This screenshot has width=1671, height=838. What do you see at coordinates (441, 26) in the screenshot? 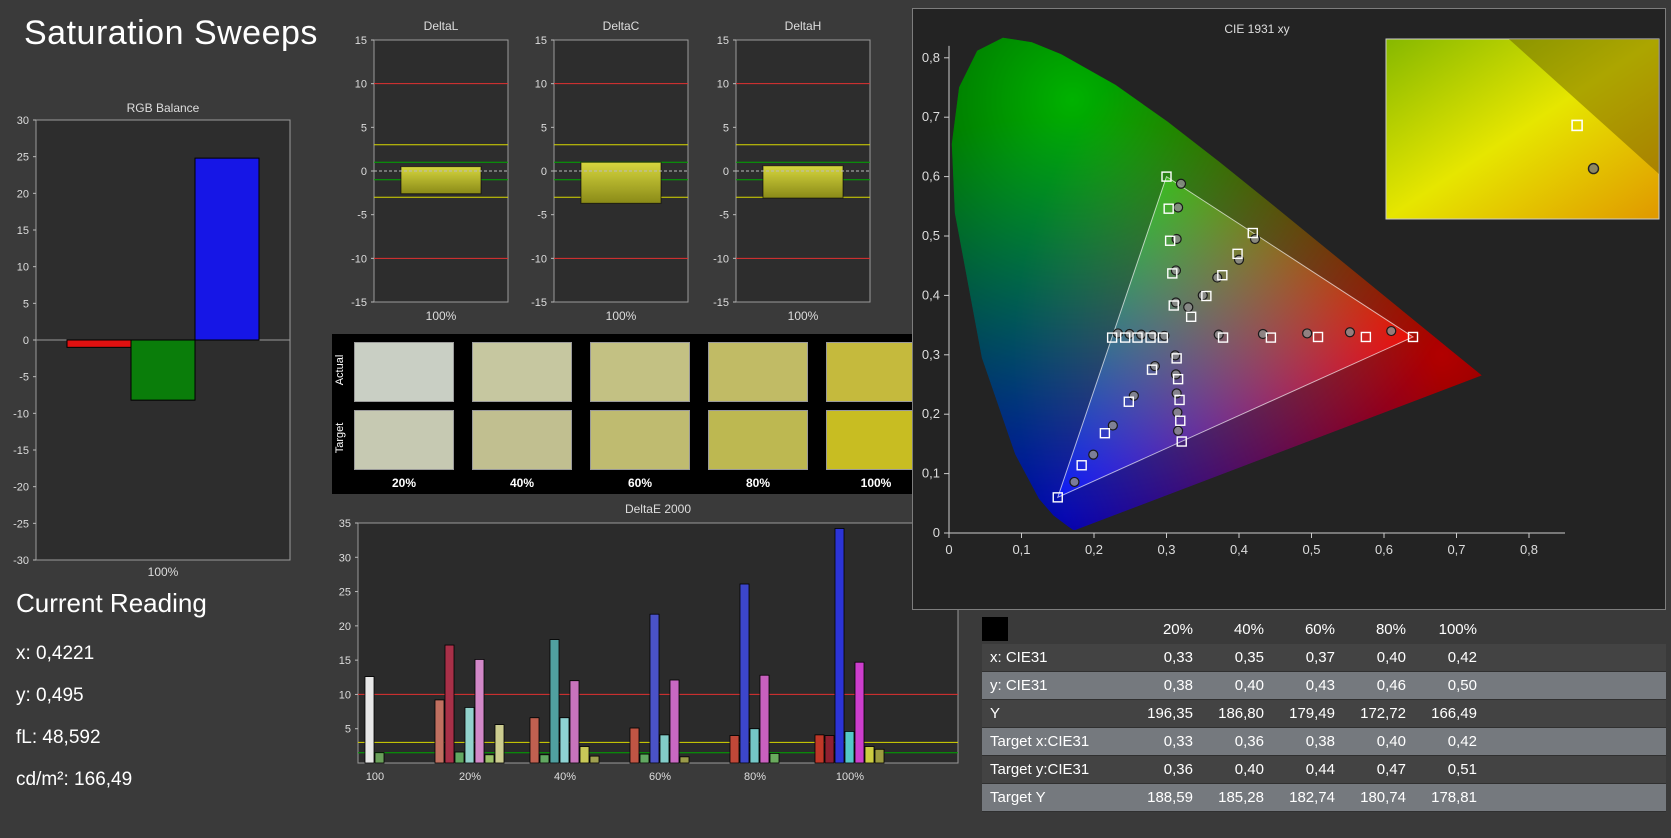
I see `delta-chart-title: DeltaL` at bounding box center [441, 26].